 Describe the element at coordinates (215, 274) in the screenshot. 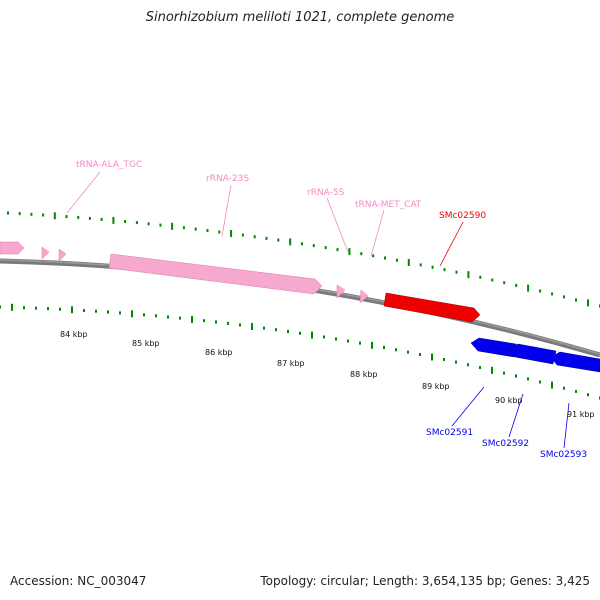

I see `feature-arrow-rrna-23s` at that location.